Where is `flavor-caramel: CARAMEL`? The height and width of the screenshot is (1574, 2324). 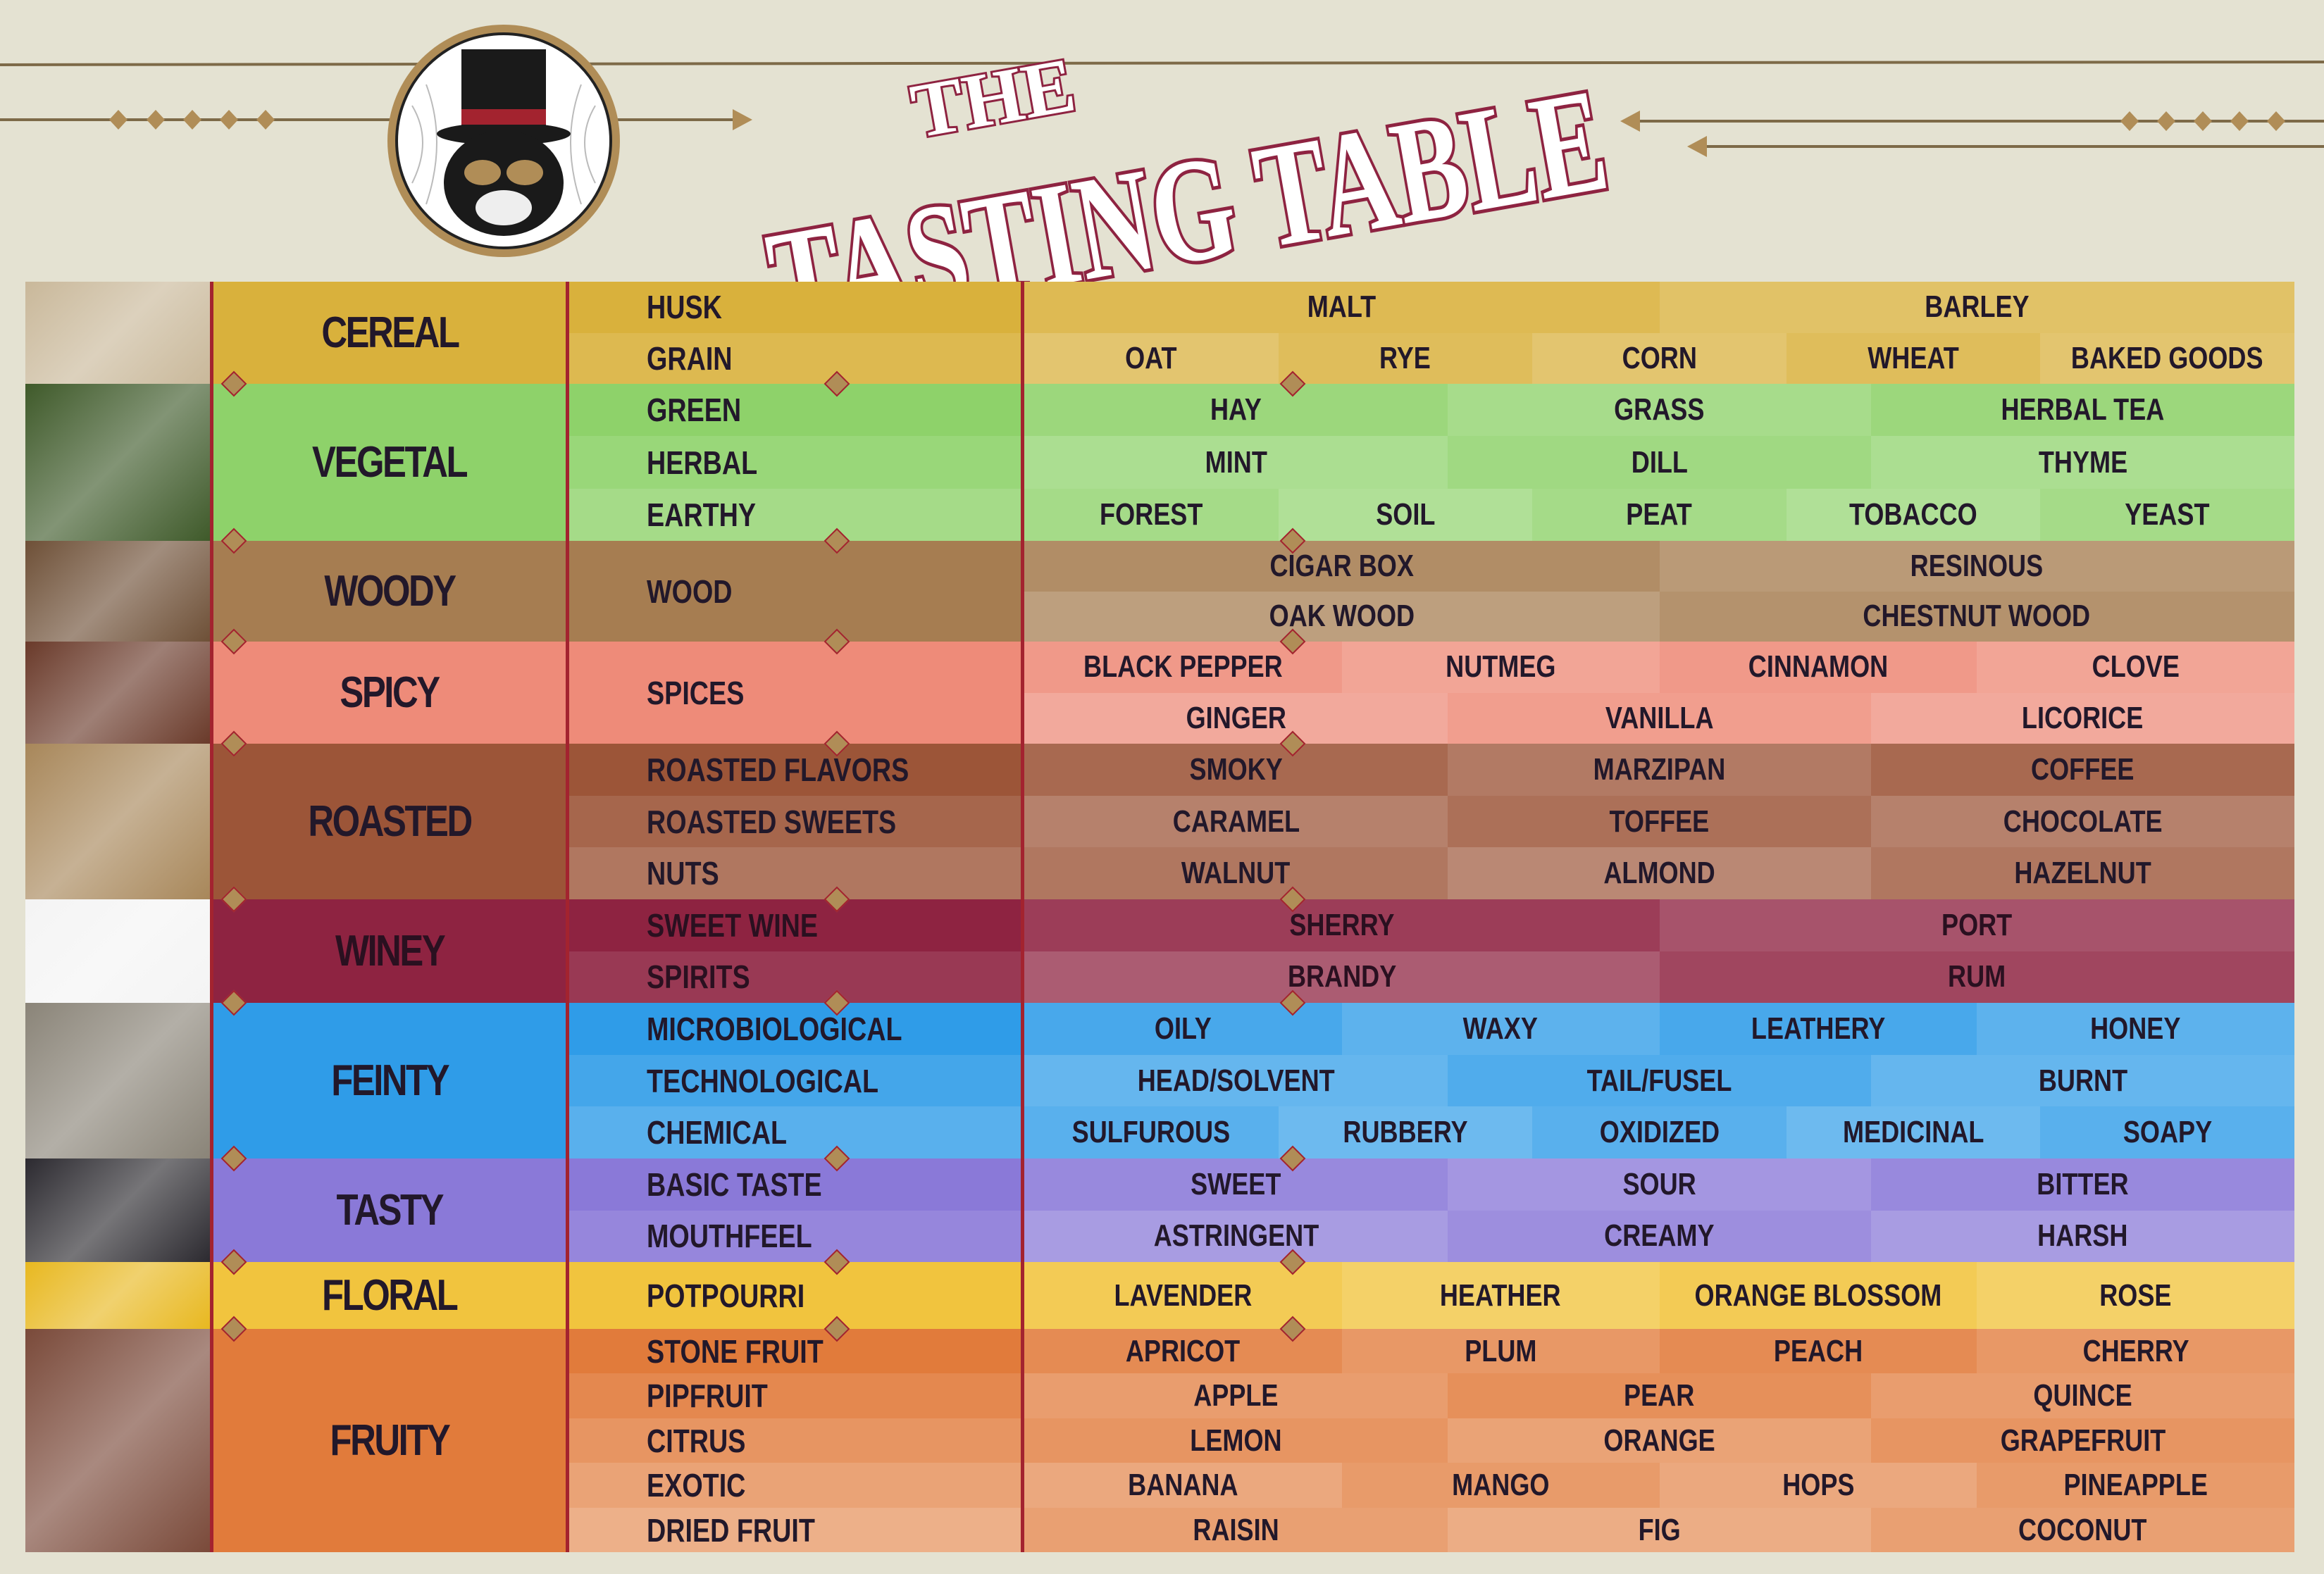 flavor-caramel: CARAMEL is located at coordinates (1236, 821).